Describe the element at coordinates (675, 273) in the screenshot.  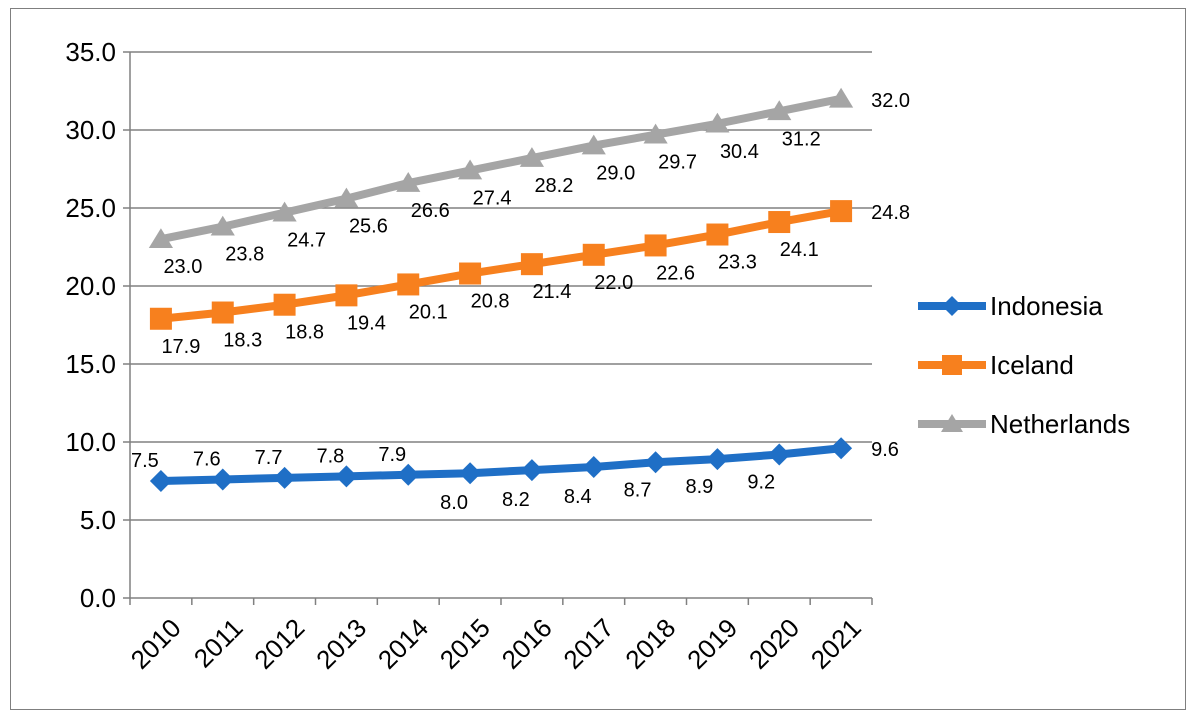
I see `data-label: 22.6` at that location.